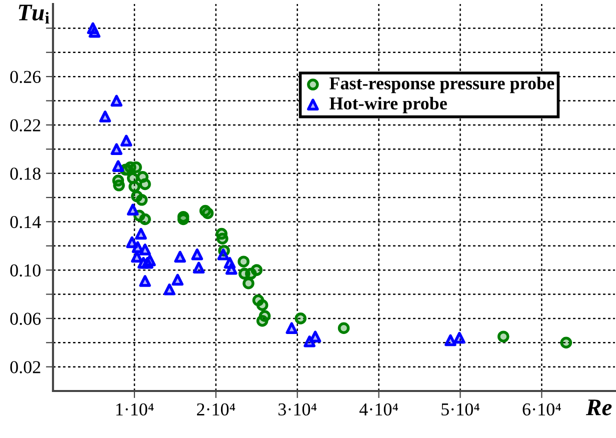 The image size is (616, 438). What do you see at coordinates (599, 408) in the screenshot?
I see `x-axis-title: Re` at bounding box center [599, 408].